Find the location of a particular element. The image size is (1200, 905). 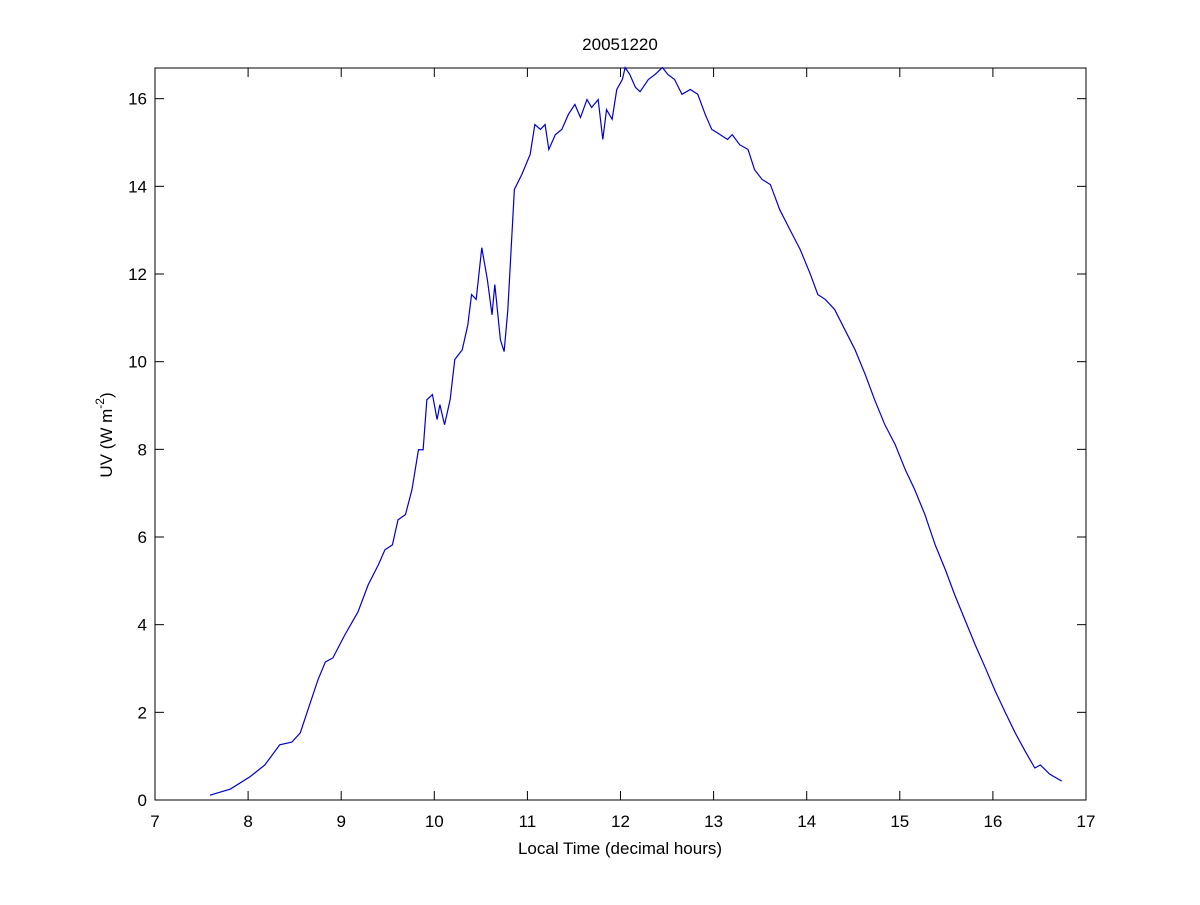

x-tick-label: 14 is located at coordinates (806, 821).